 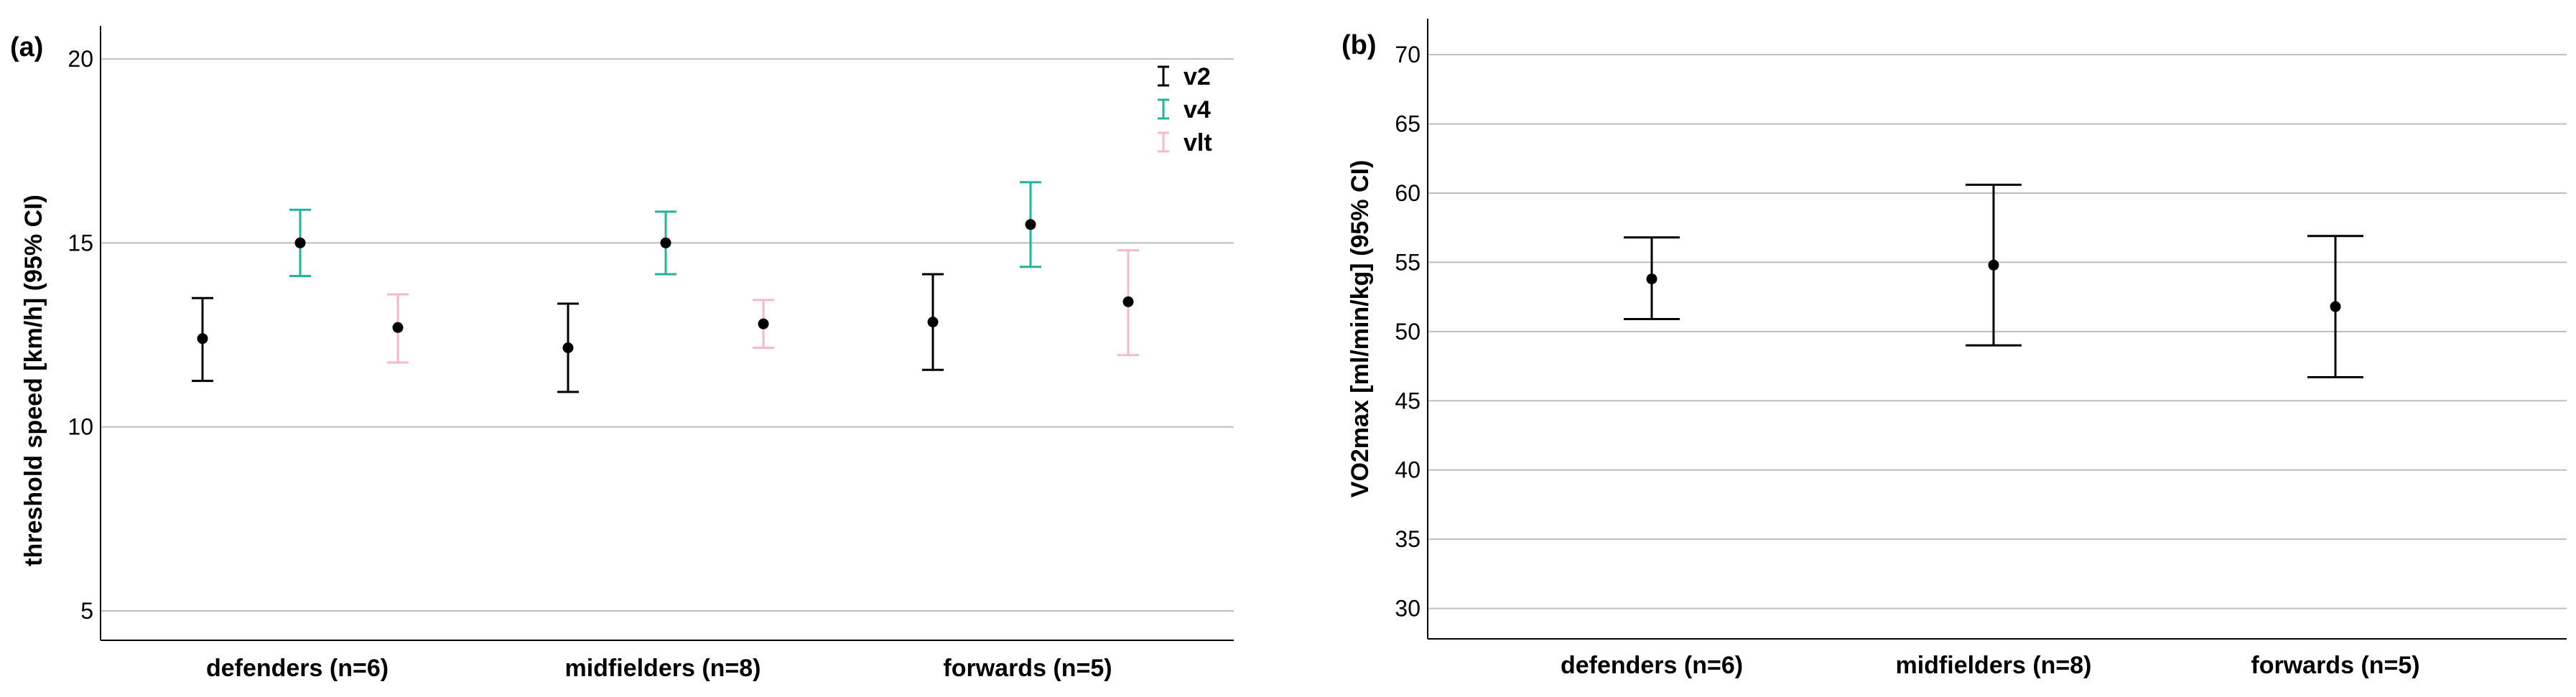 I want to click on panel-a-legend: v2 v4 vlt, so click(x=1185, y=109).